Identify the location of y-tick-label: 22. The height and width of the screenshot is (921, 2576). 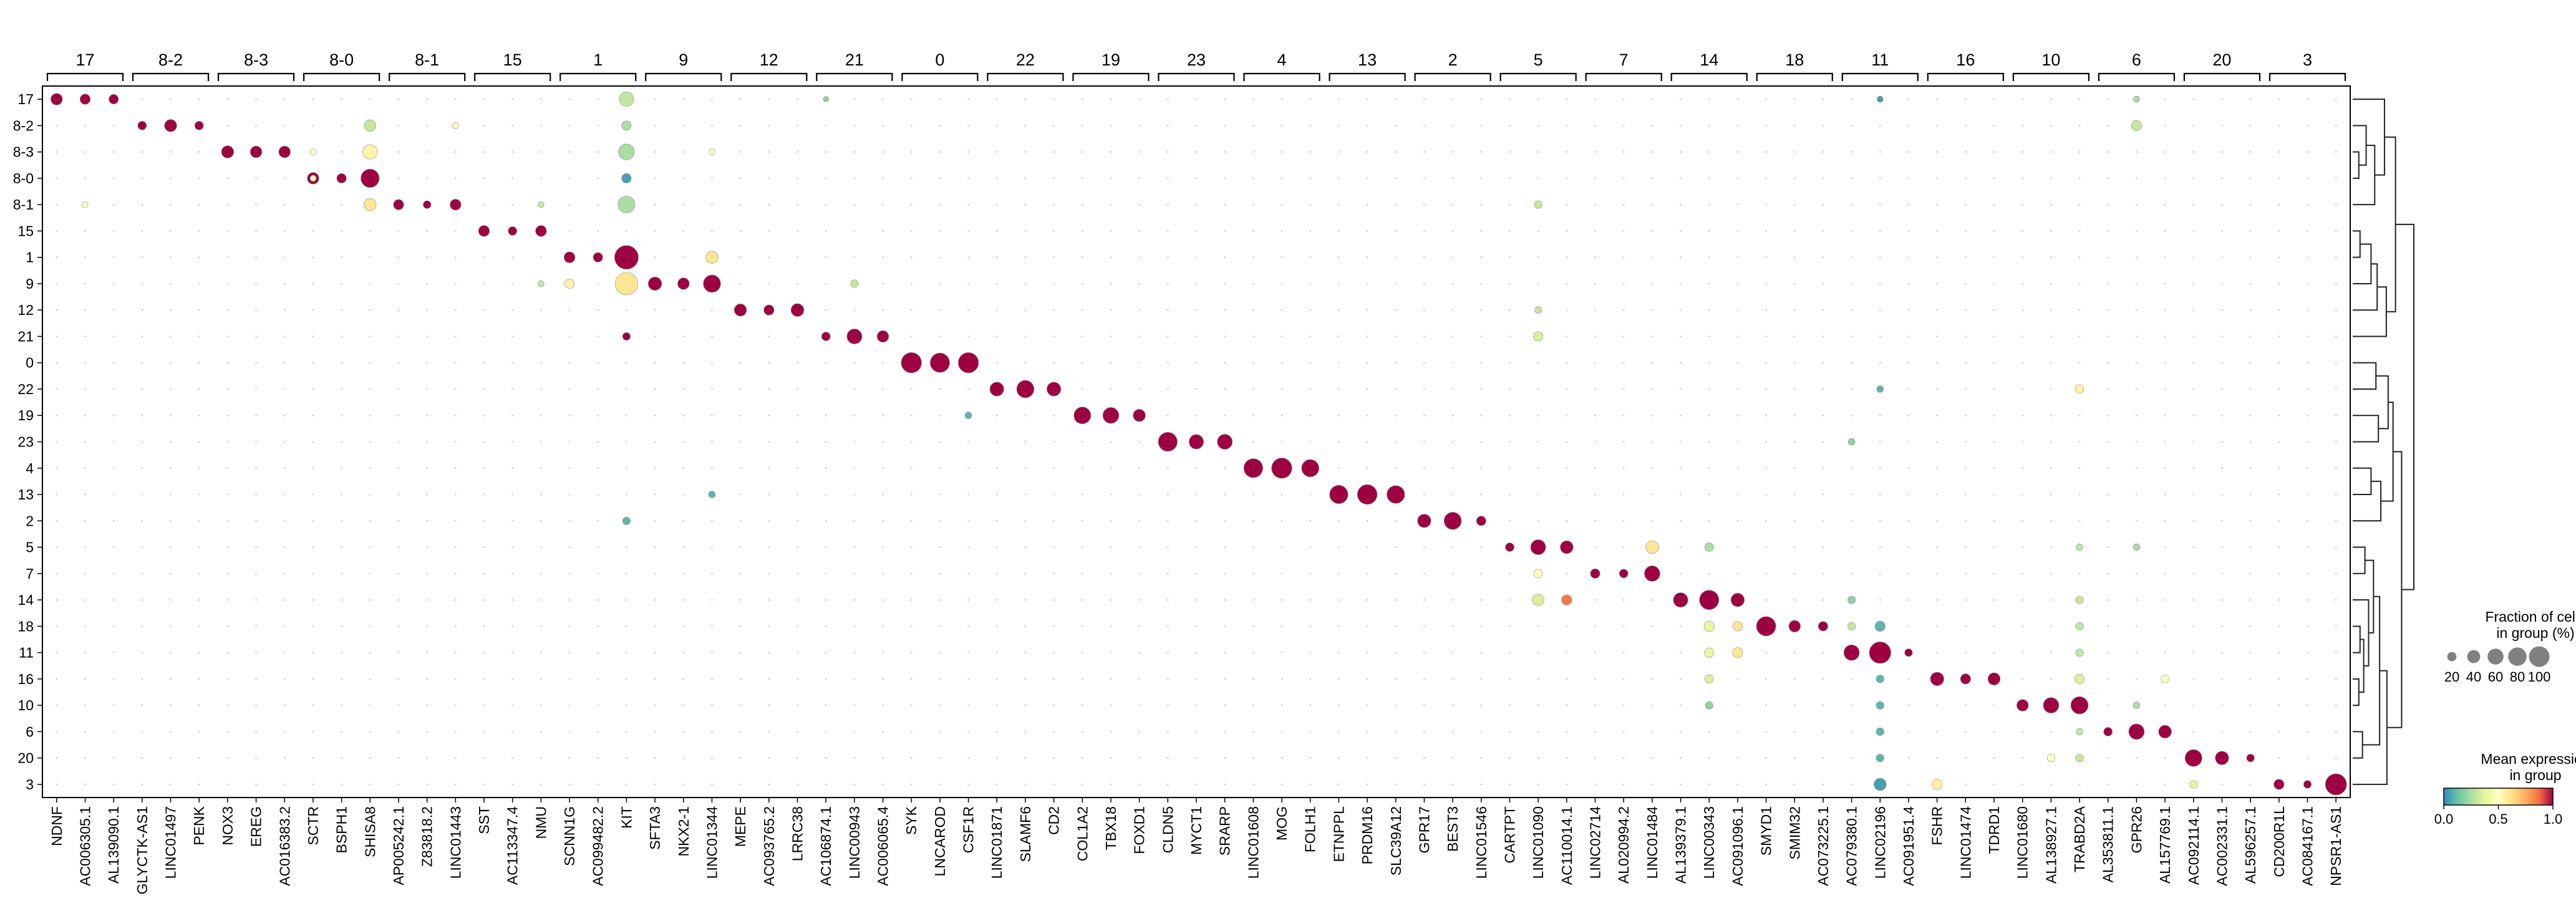
(25, 389).